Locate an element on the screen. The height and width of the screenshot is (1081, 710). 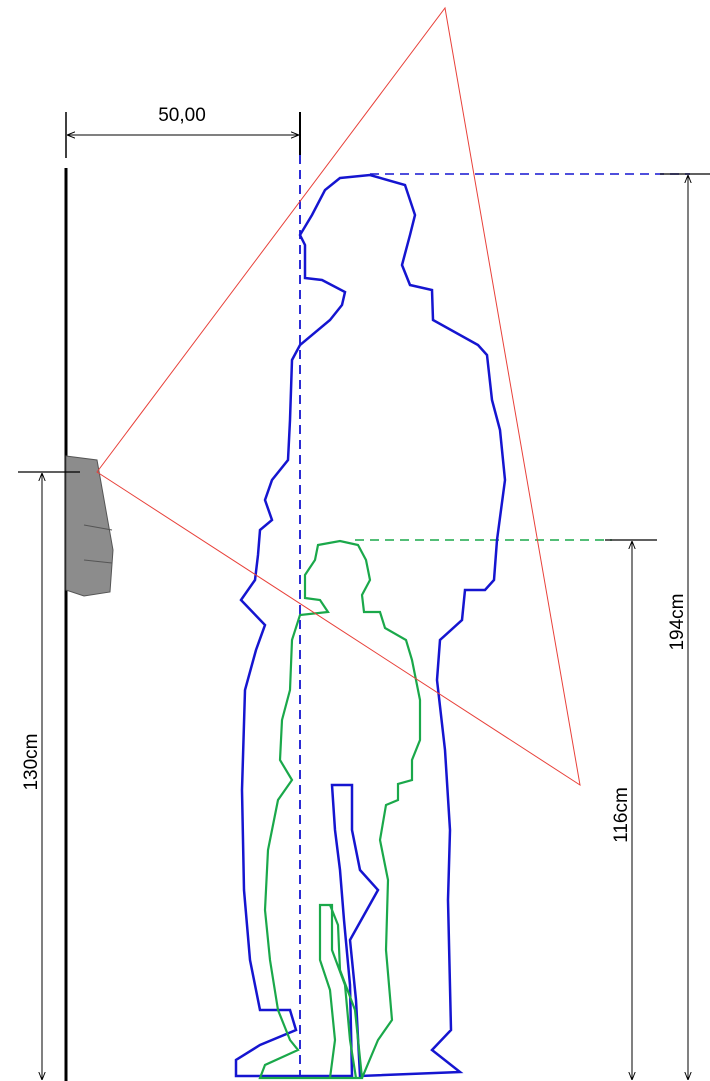
child-silhouette is located at coordinates (340, 809).